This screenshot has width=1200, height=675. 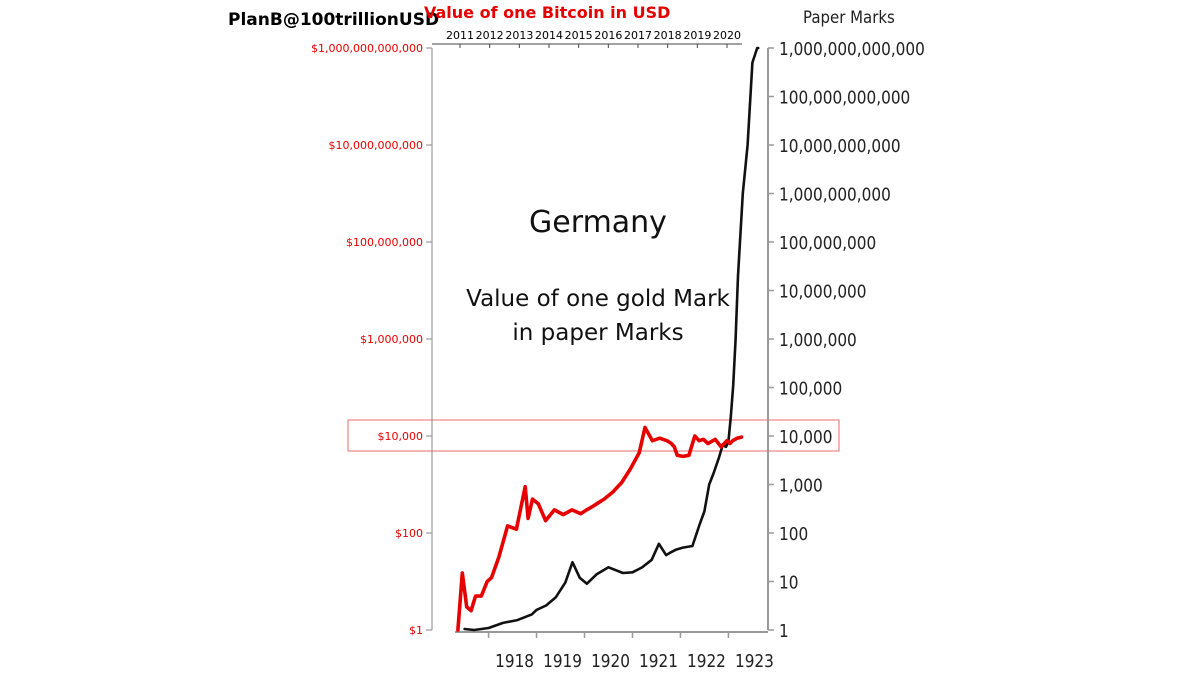 I want to click on left-axis-tick-label: $1,000,000,000,000, so click(x=367, y=48).